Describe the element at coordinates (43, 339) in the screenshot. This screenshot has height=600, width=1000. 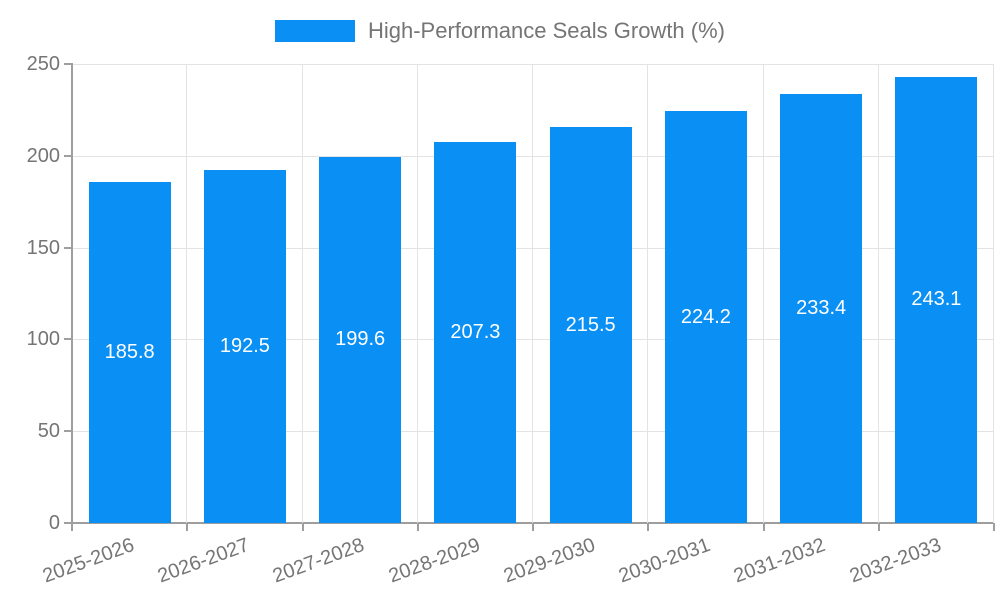
I see `y-tick-label: 100` at that location.